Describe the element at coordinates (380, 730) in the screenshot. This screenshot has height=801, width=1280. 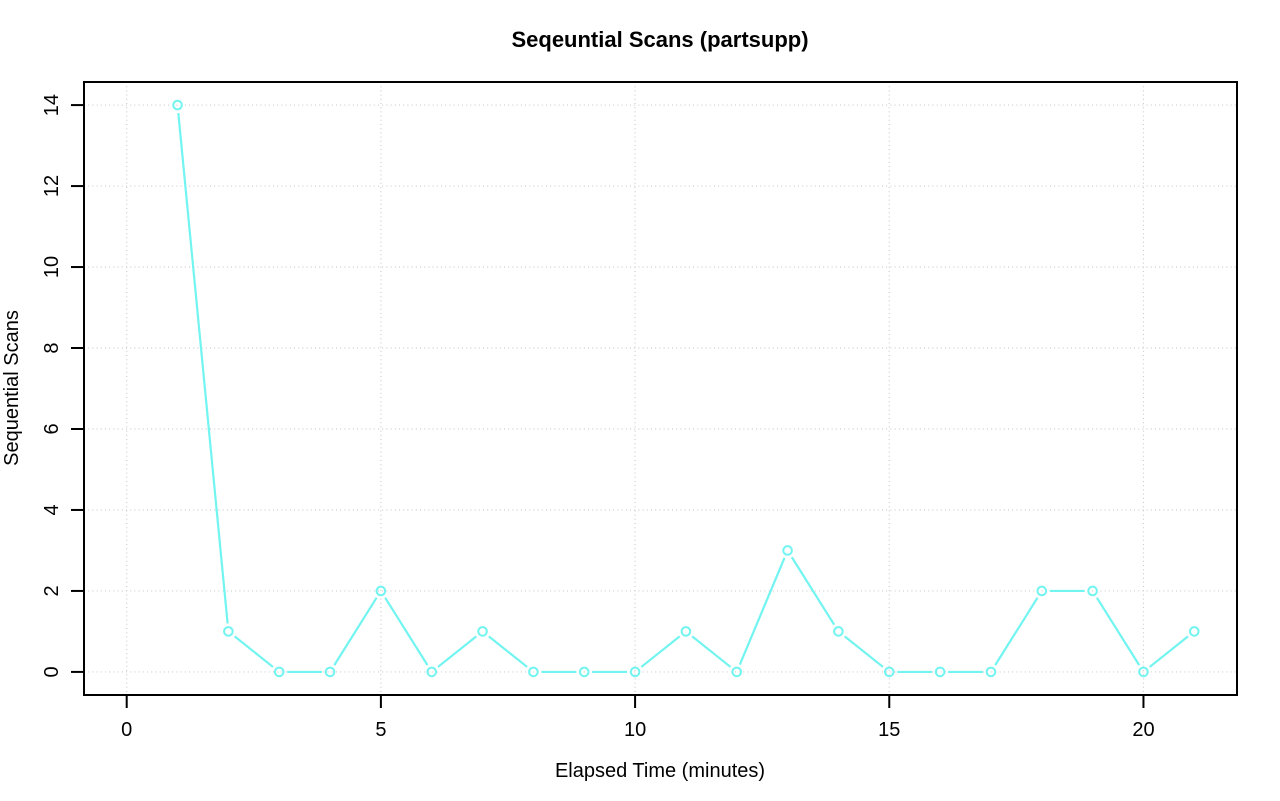
I see `x-tick-label: 5` at that location.